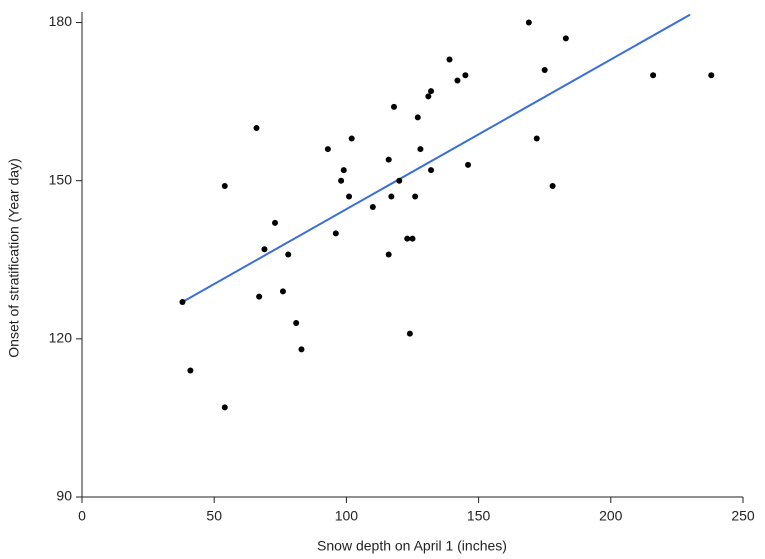 This screenshot has height=559, width=765. What do you see at coordinates (412, 546) in the screenshot?
I see `x-axis-label: Snow depth on April 1 (inches)` at bounding box center [412, 546].